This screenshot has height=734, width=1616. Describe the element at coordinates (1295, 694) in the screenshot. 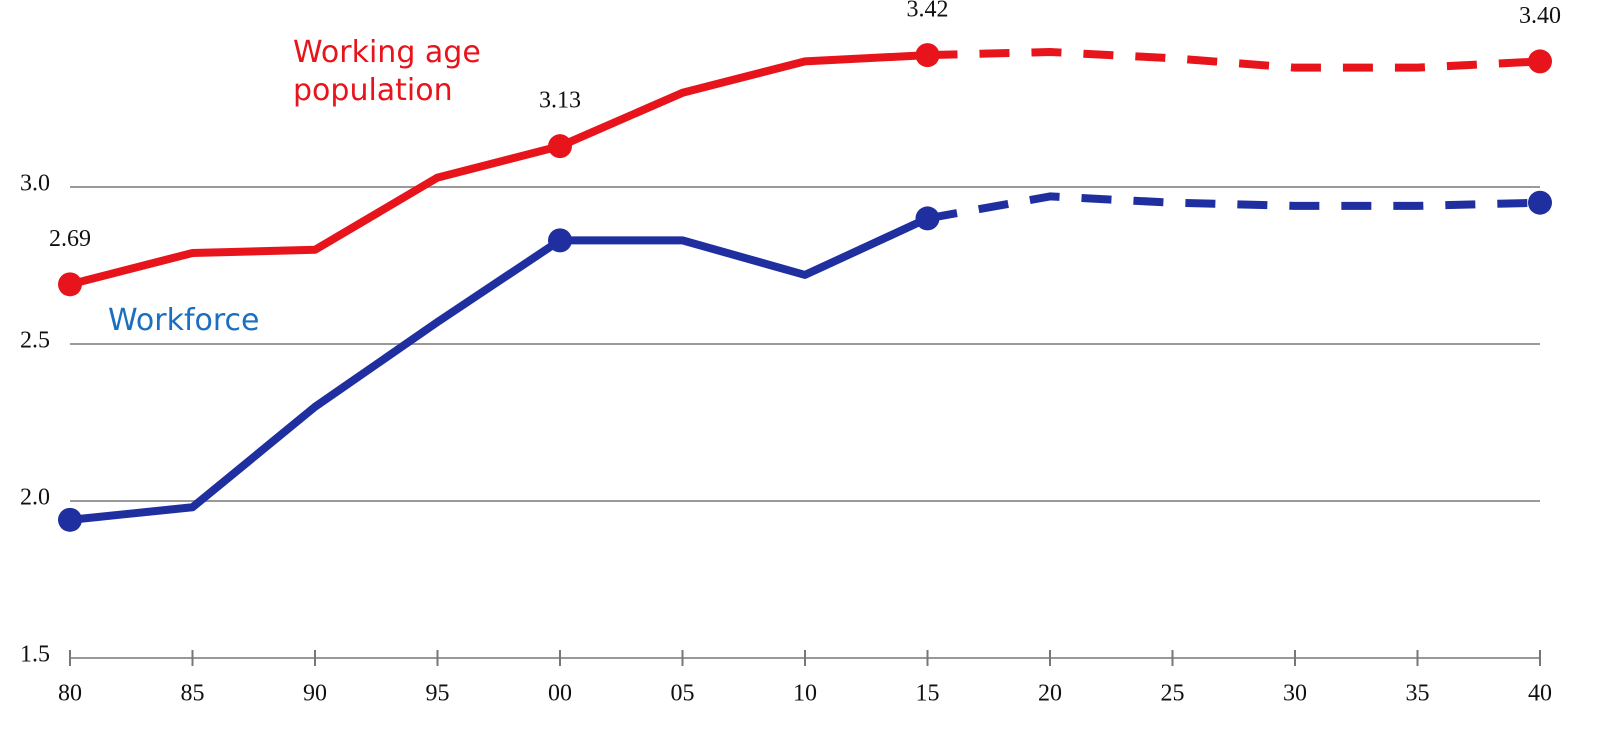

I see `x-tick-label: 30` at that location.